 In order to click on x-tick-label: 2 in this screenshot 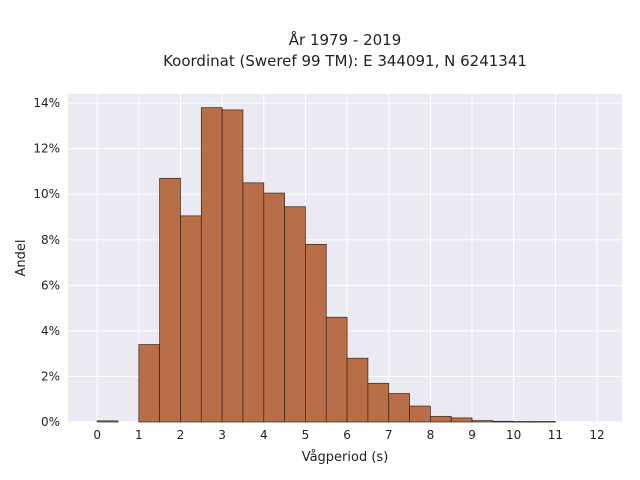, I will do `click(181, 435)`.